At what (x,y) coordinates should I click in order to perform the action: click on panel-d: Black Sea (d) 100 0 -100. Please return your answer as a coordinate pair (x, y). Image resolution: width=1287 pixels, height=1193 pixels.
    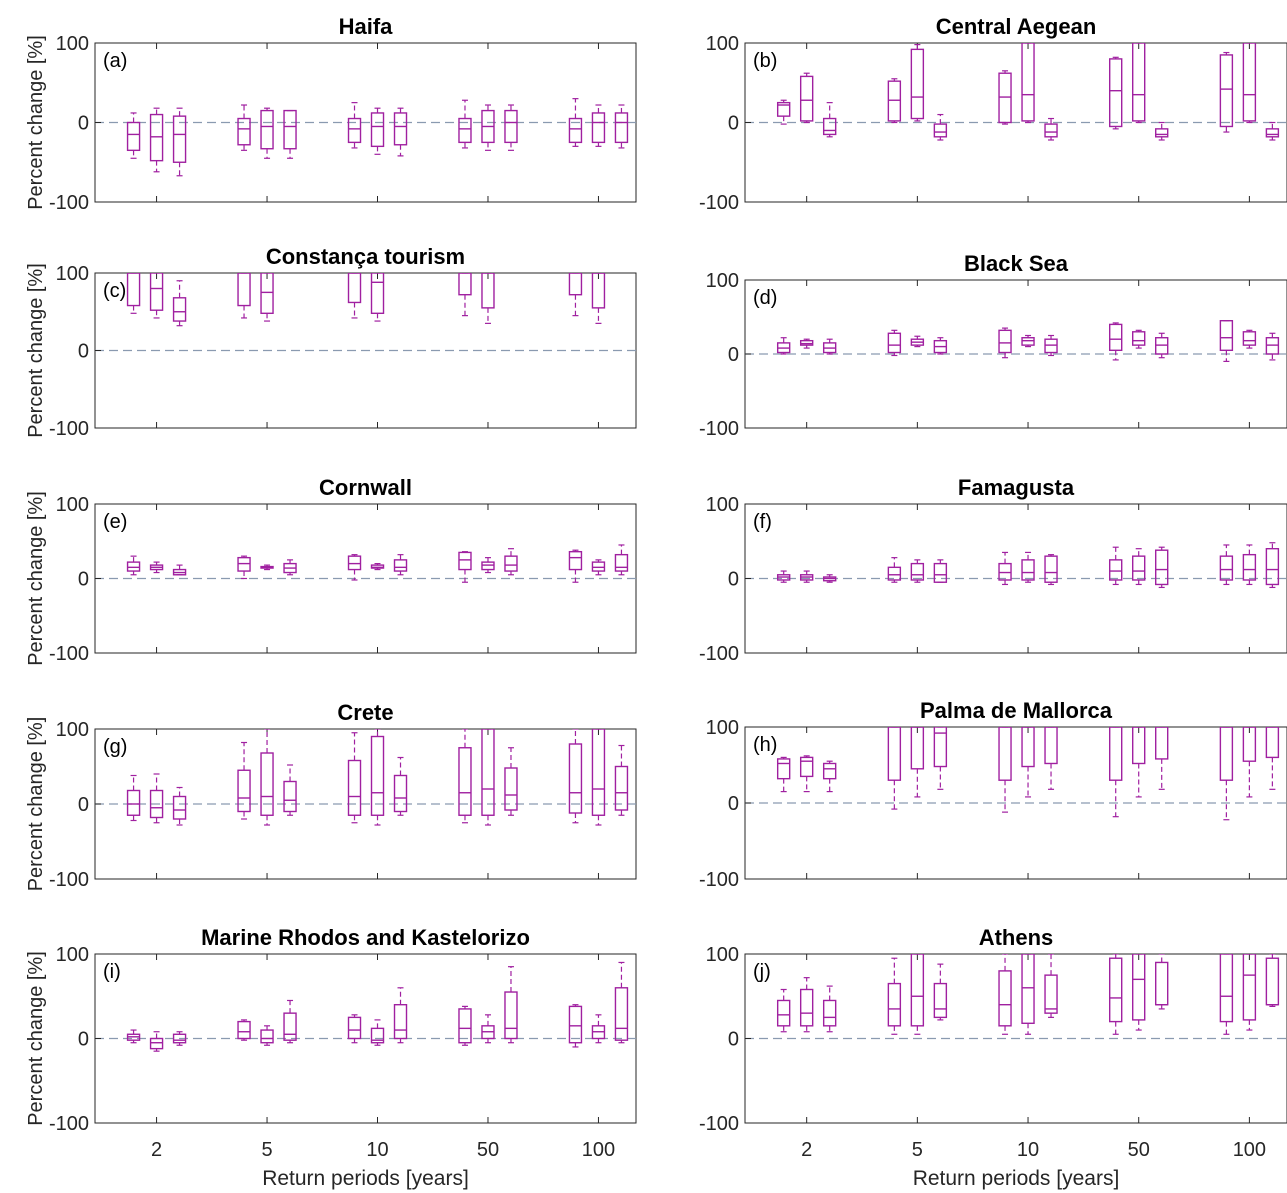
    Looking at the image, I should click on (993, 345).